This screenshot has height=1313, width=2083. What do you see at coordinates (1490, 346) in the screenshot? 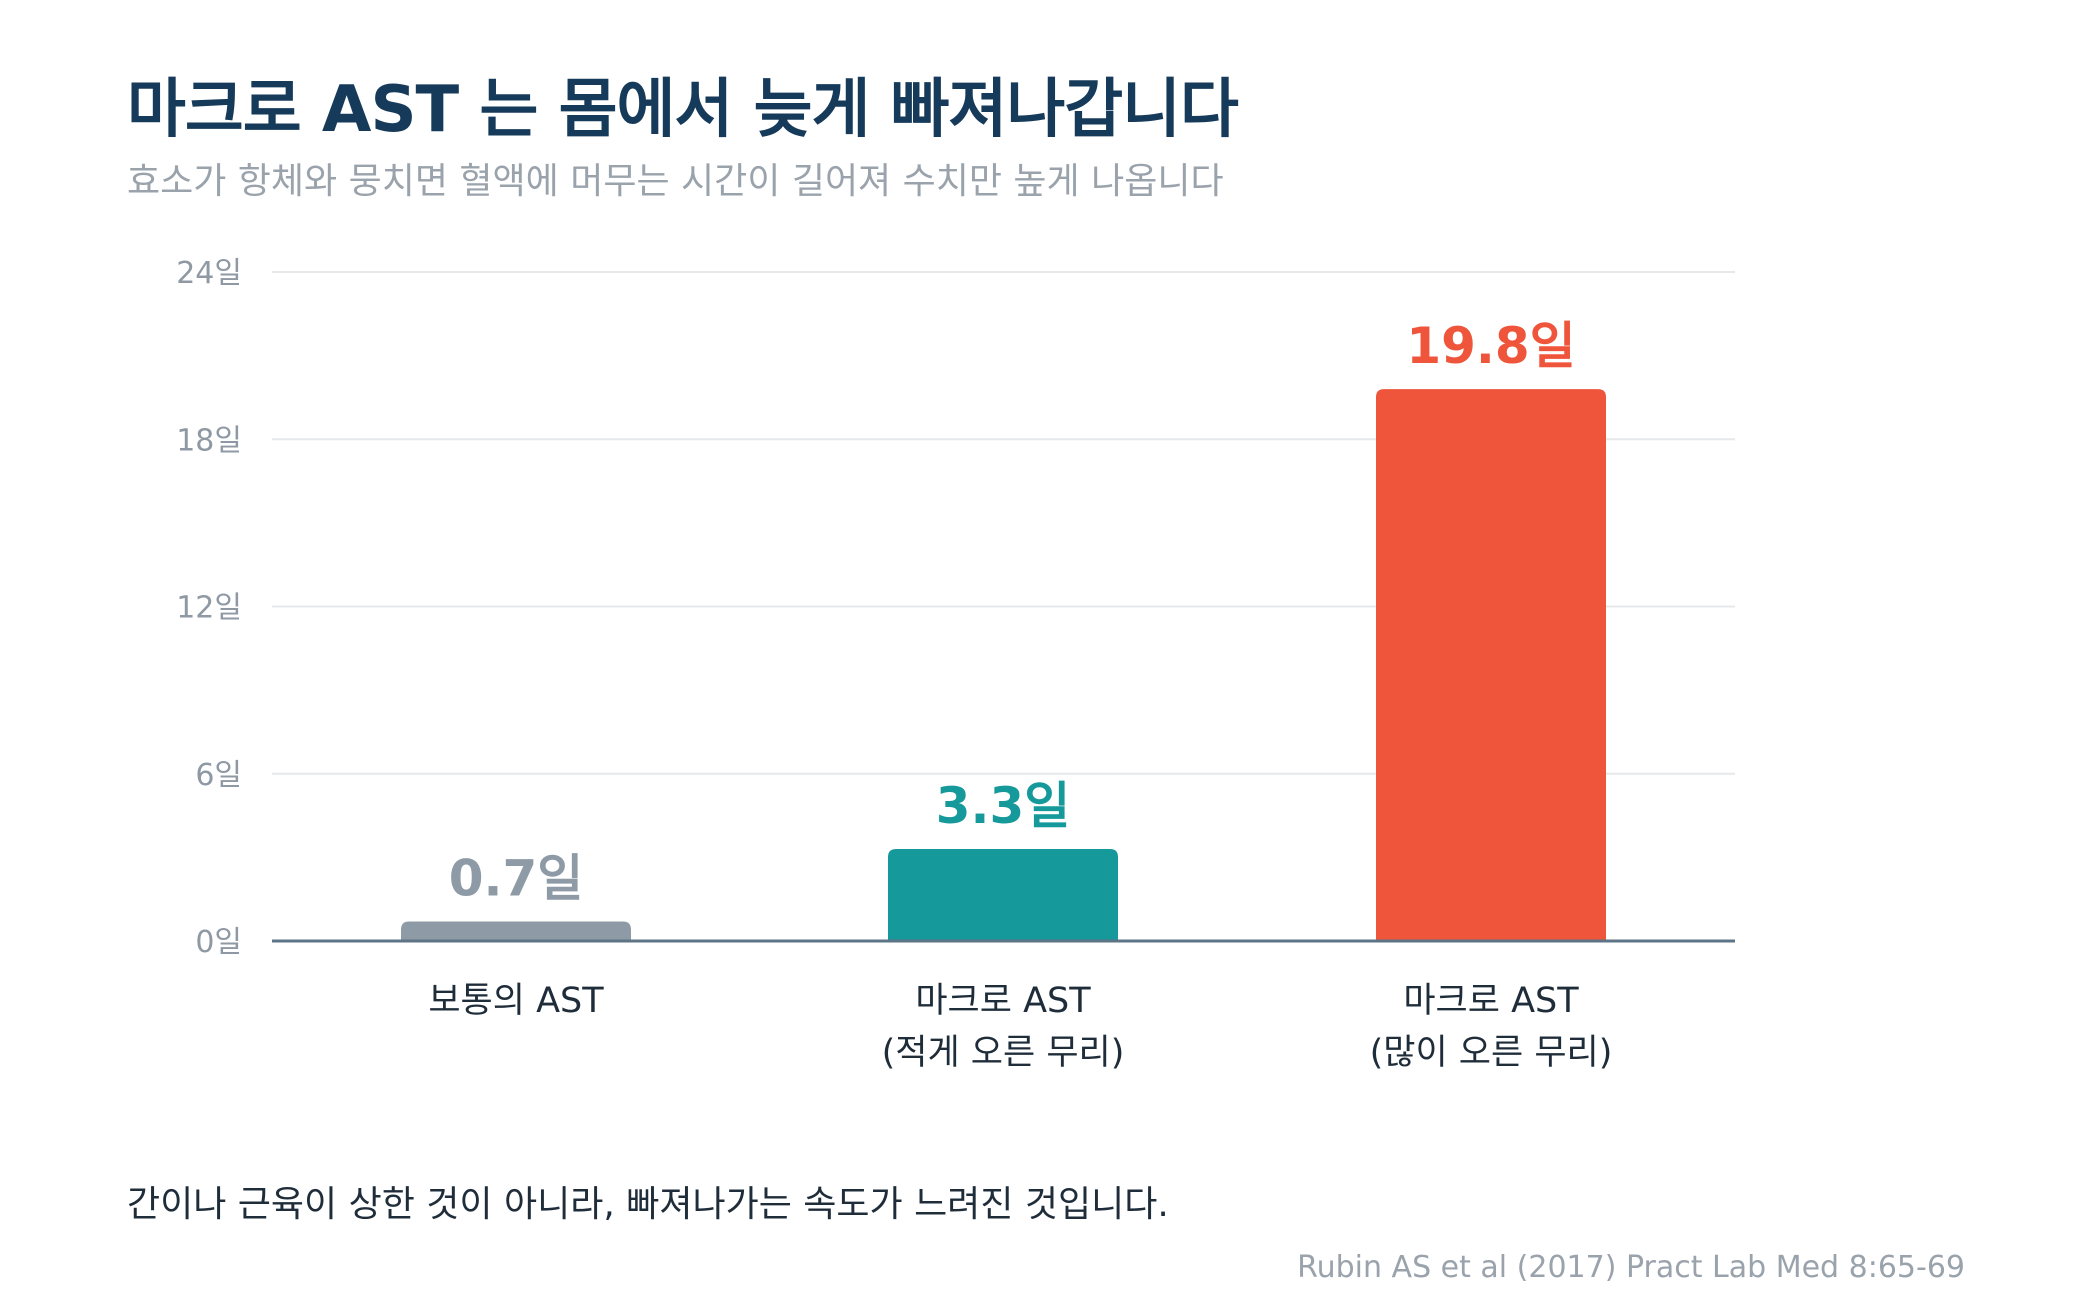
I see `data-label: 19.8일` at bounding box center [1490, 346].